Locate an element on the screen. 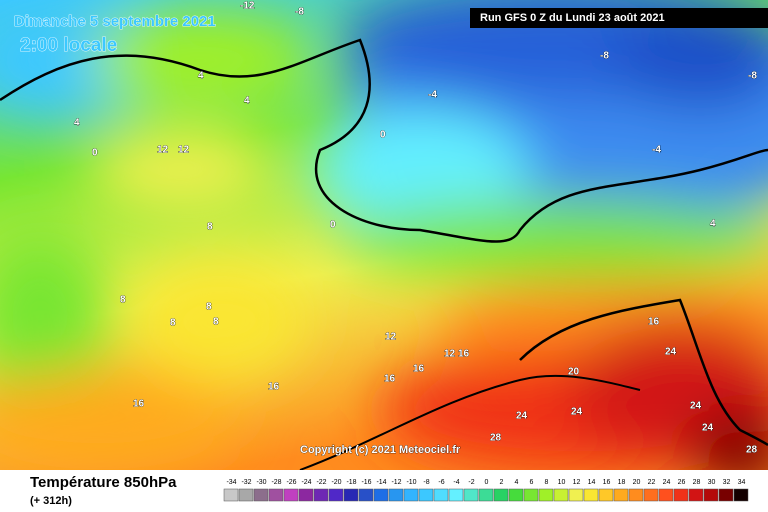 This screenshot has width=768, height=512. legend-label: 34 is located at coordinates (742, 482).